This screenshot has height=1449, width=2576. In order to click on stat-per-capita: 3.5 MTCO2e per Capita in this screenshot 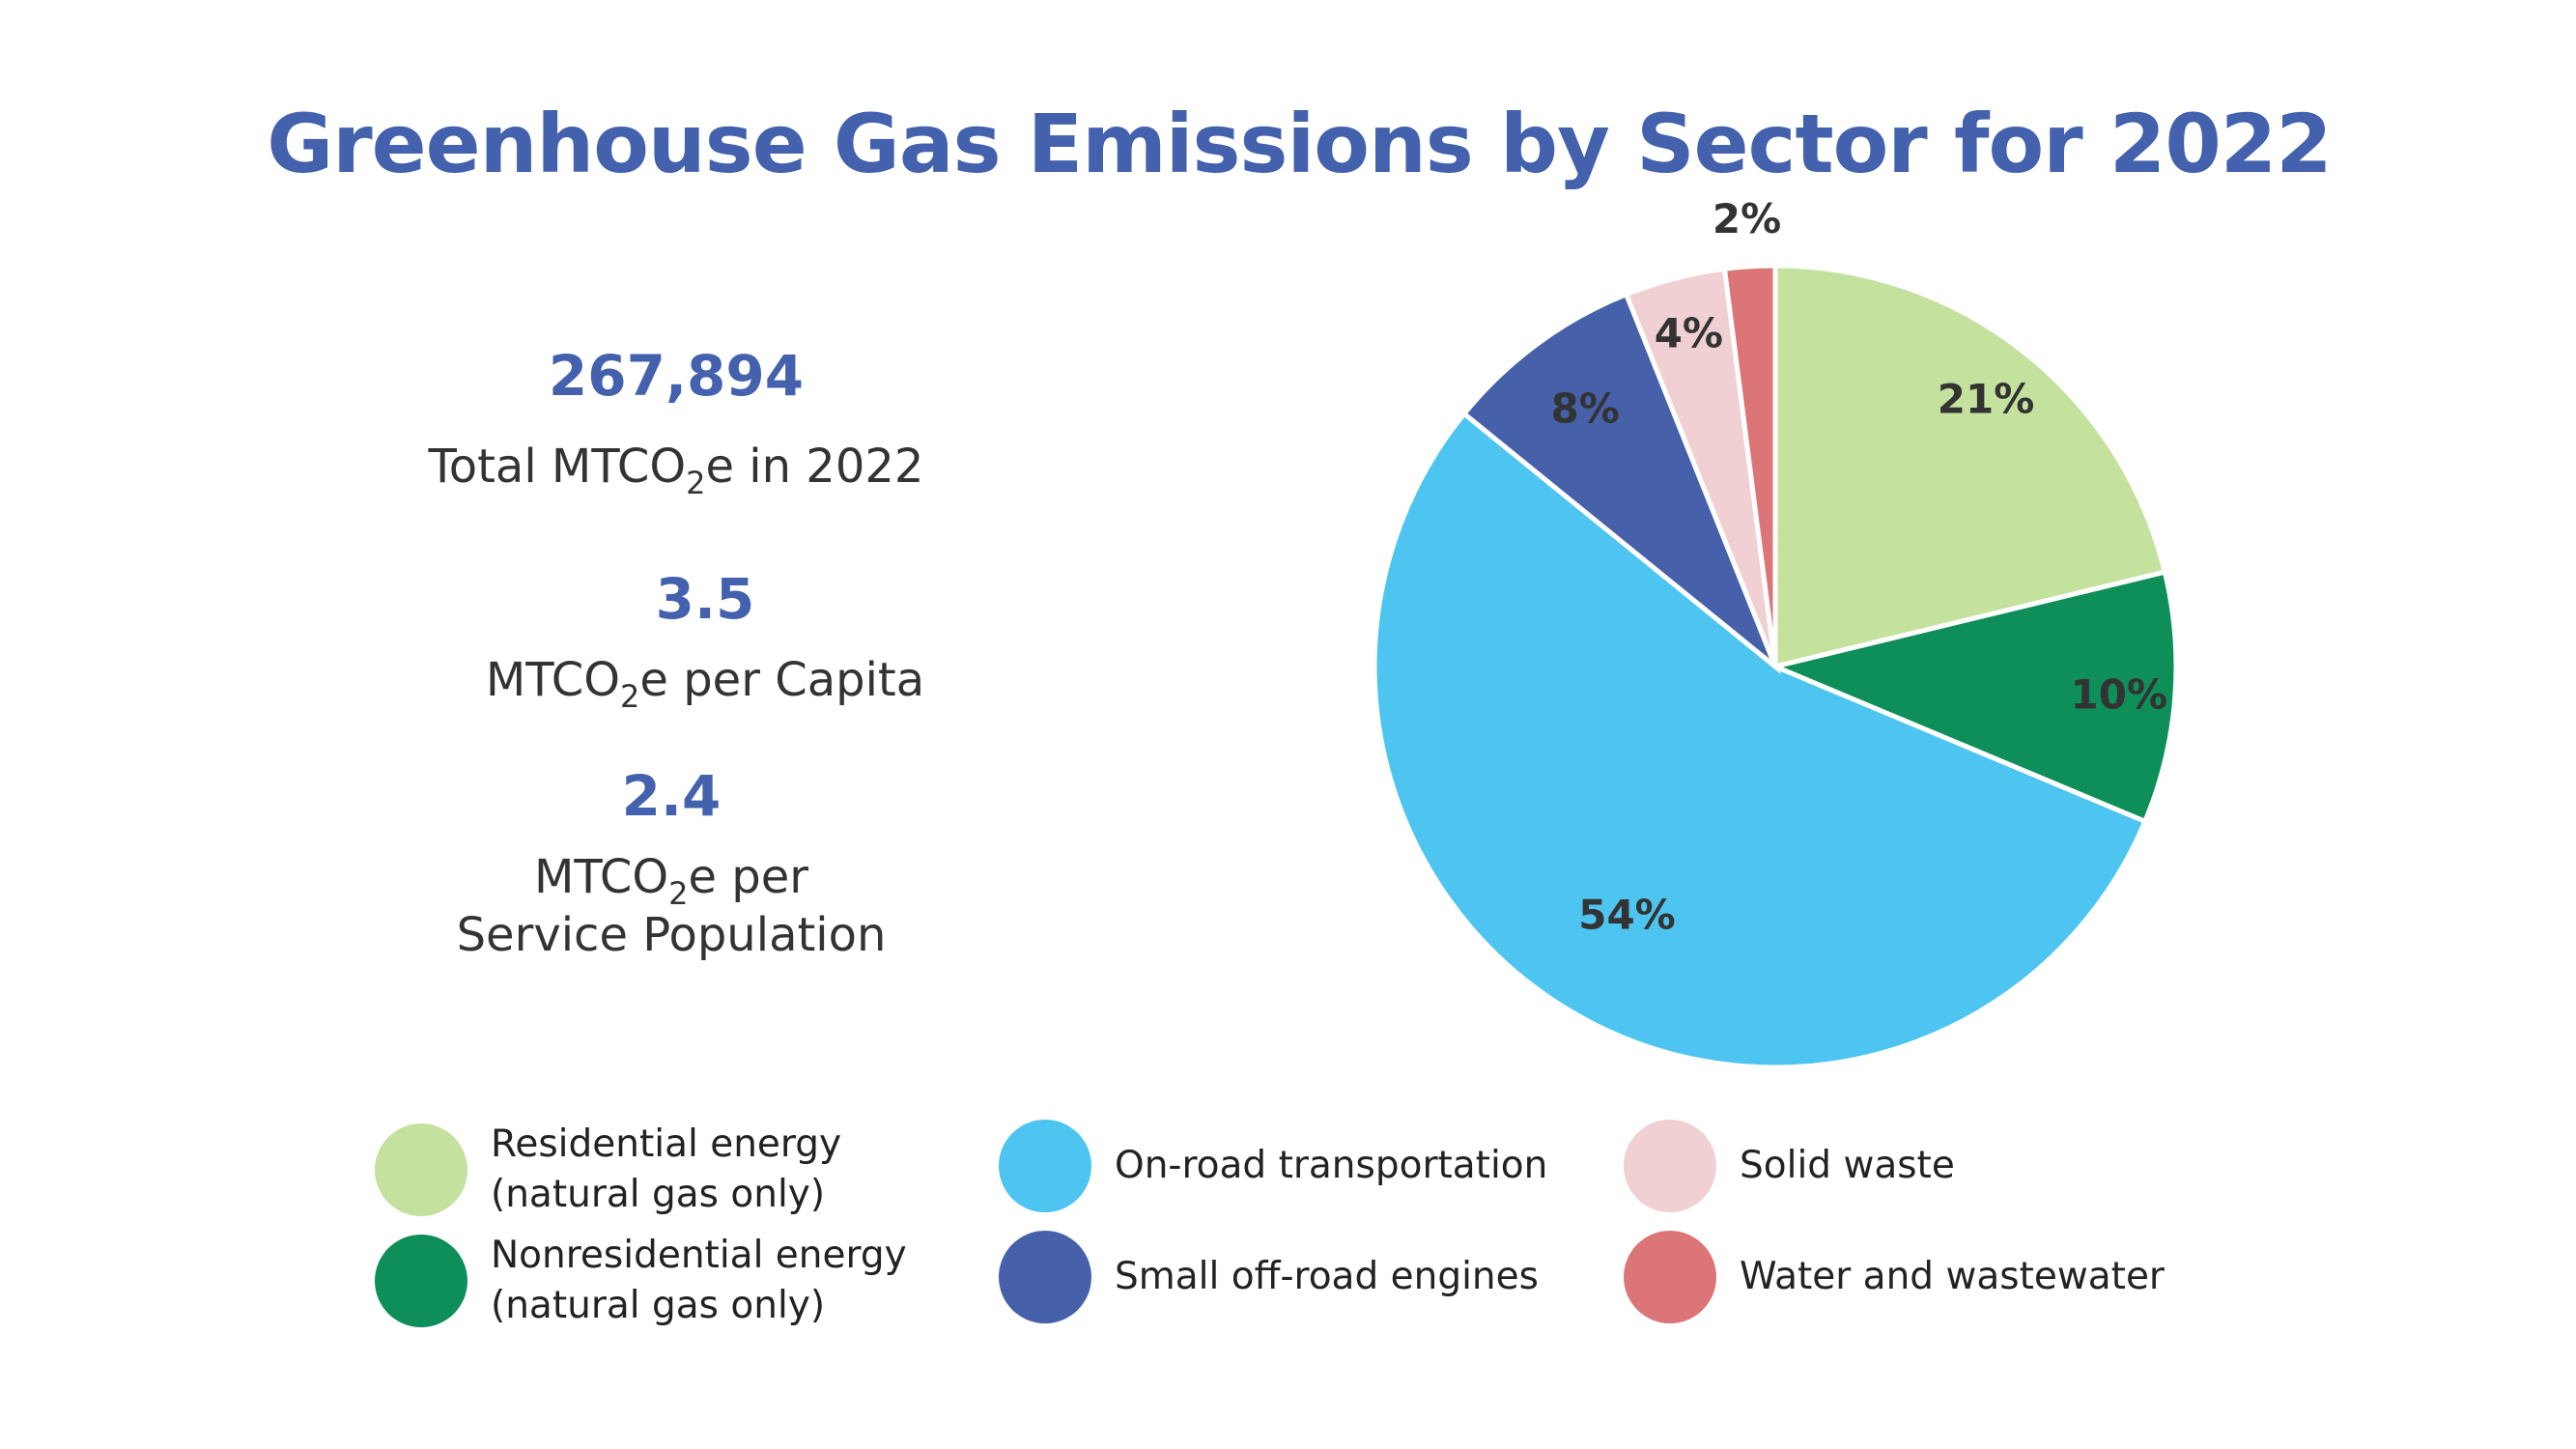, I will do `click(705, 640)`.